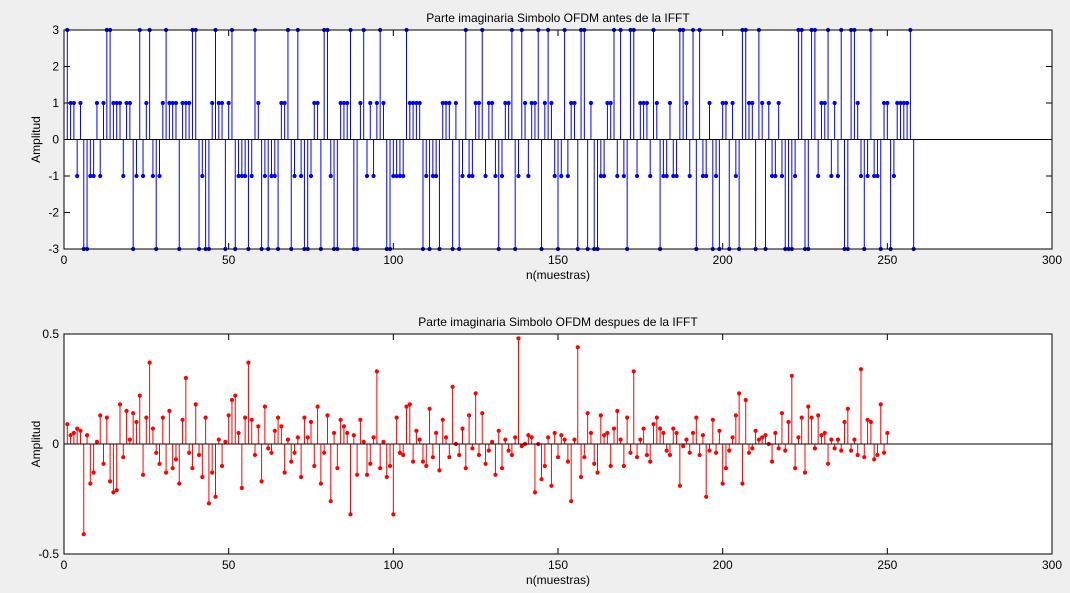 The image size is (1070, 593). What do you see at coordinates (887, 565) in the screenshot?
I see `x-tick-label: 250` at bounding box center [887, 565].